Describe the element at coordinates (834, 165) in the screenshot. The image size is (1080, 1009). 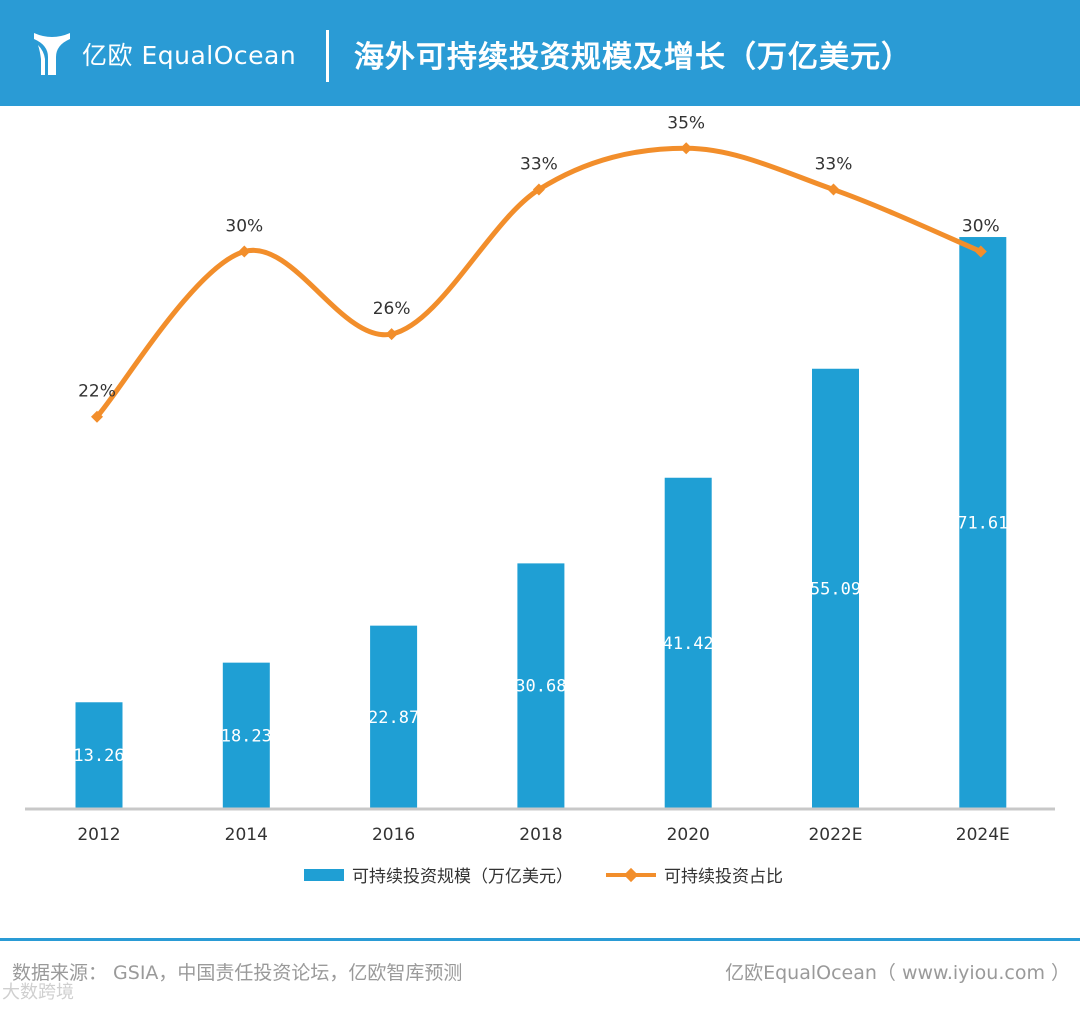
I see `line-label-2022E: 33%` at that location.